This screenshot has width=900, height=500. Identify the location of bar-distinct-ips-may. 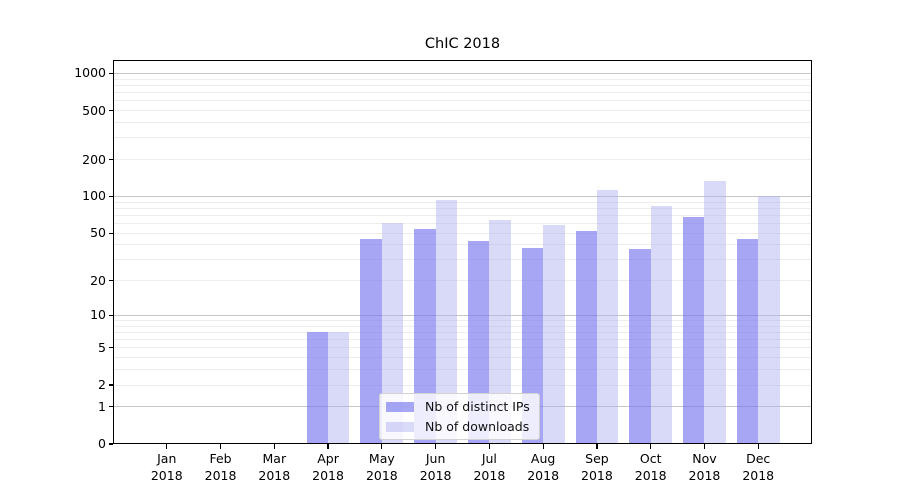
(371, 340).